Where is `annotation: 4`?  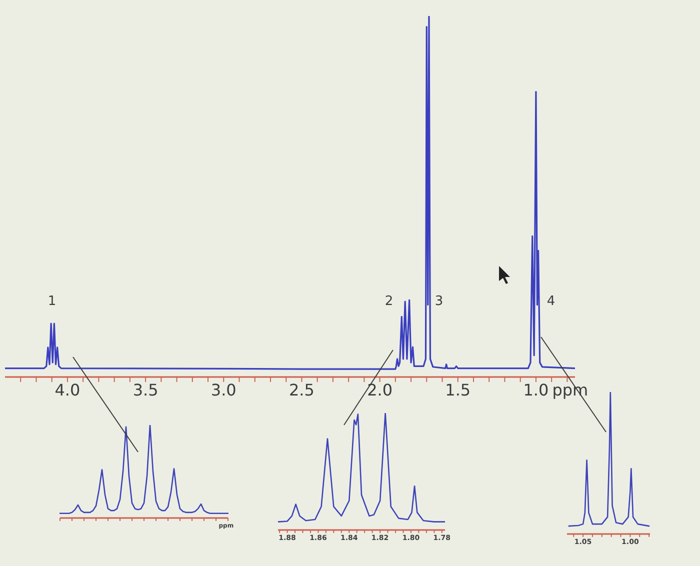 annotation: 4 is located at coordinates (551, 301).